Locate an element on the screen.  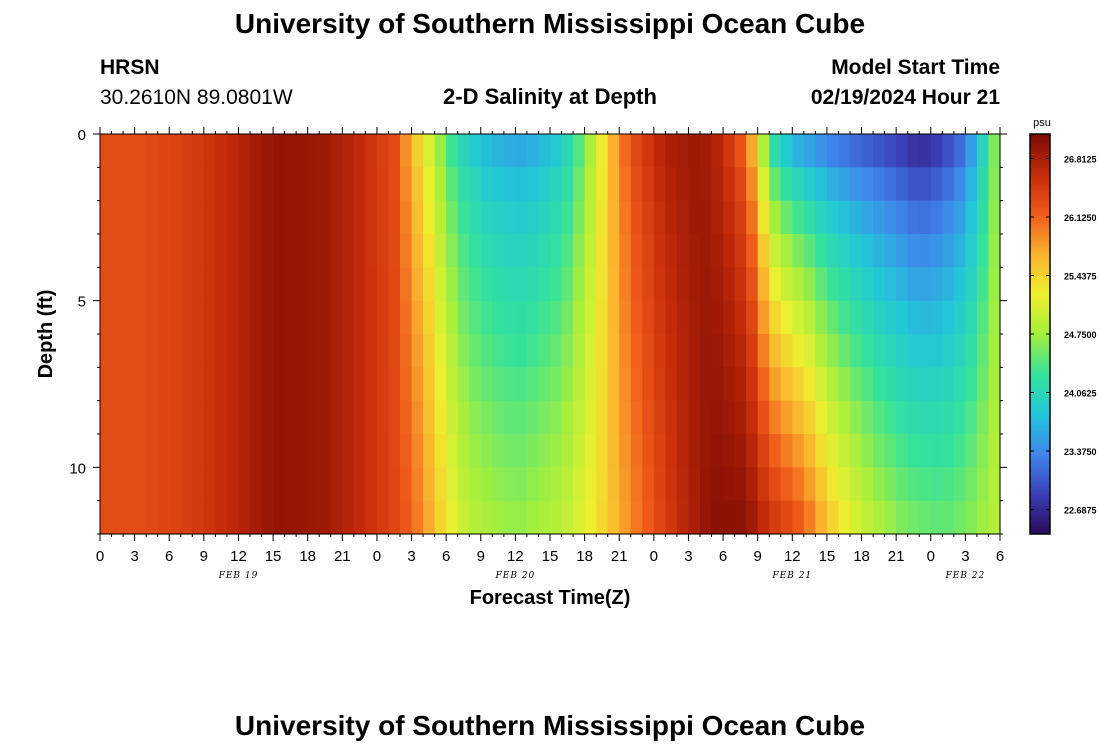
x-tick-label: 12 is located at coordinates (792, 556).